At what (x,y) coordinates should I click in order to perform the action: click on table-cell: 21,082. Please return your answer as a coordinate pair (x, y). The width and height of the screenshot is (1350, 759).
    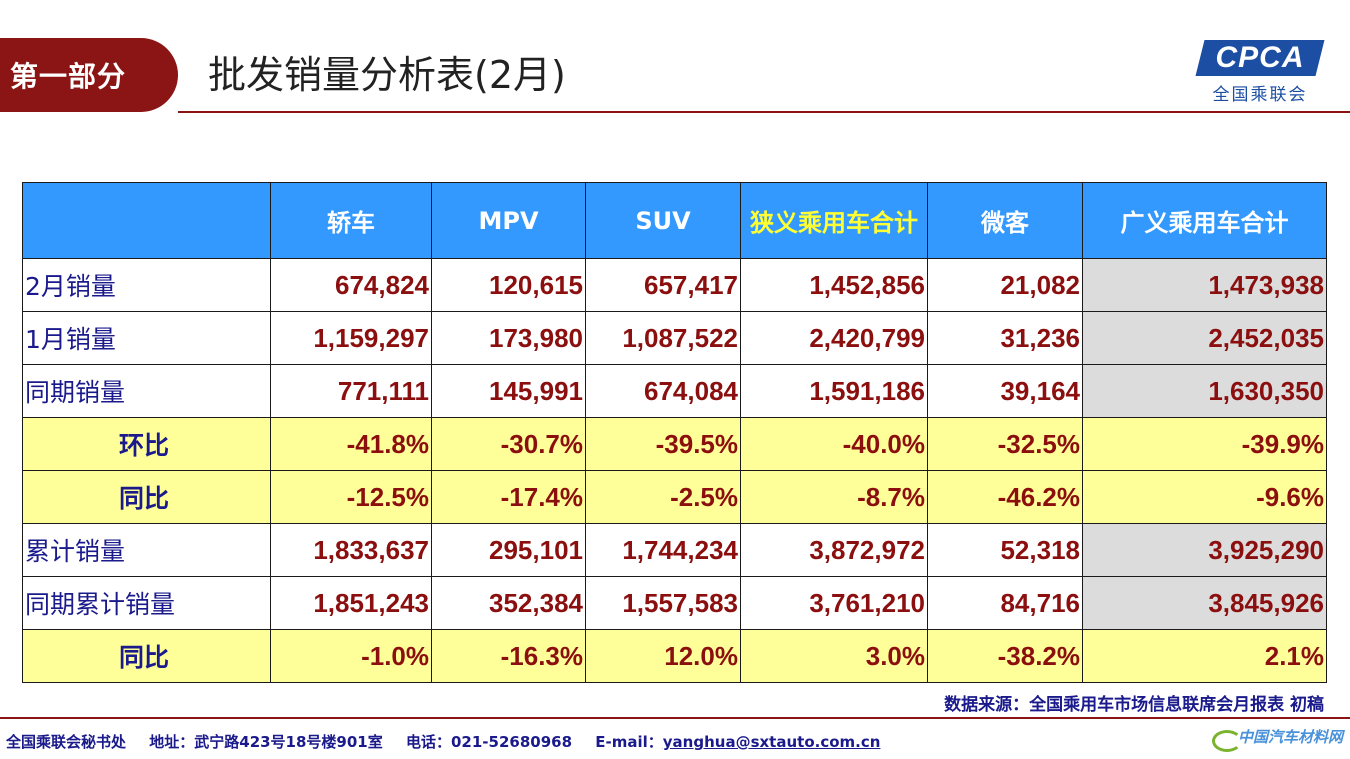
    Looking at the image, I should click on (1005, 285).